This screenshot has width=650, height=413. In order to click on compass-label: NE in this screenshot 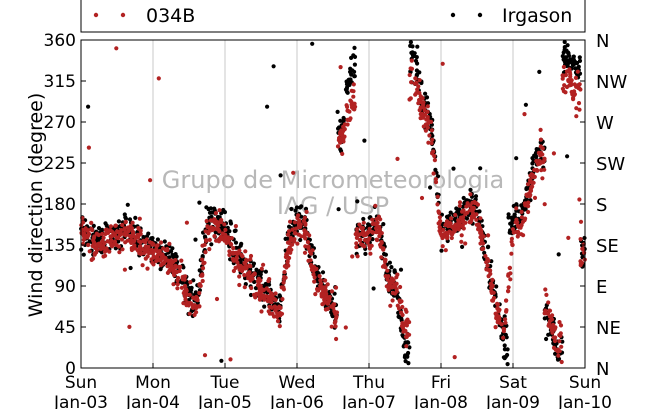, I will do `click(608, 328)`.